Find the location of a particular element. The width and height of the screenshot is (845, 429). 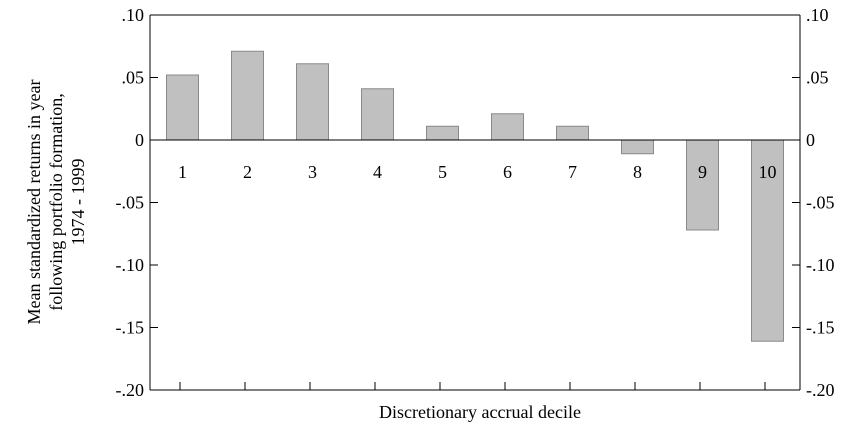

category-label-10: 10 is located at coordinates (768, 172).